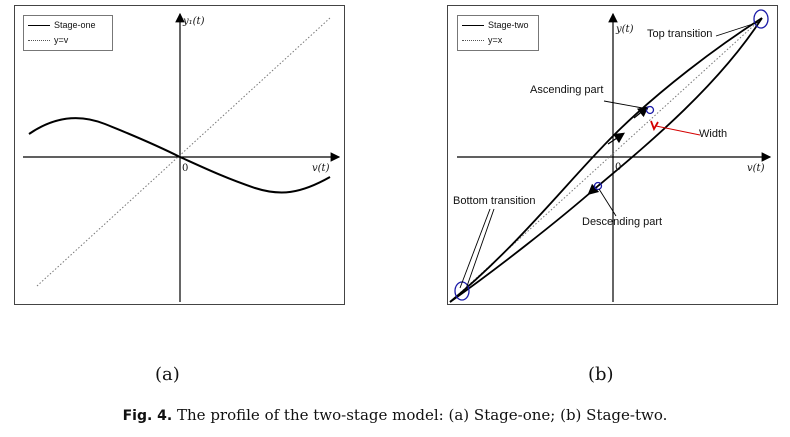  I want to click on legend-label-y-equals-v: y=v, so click(61, 40).